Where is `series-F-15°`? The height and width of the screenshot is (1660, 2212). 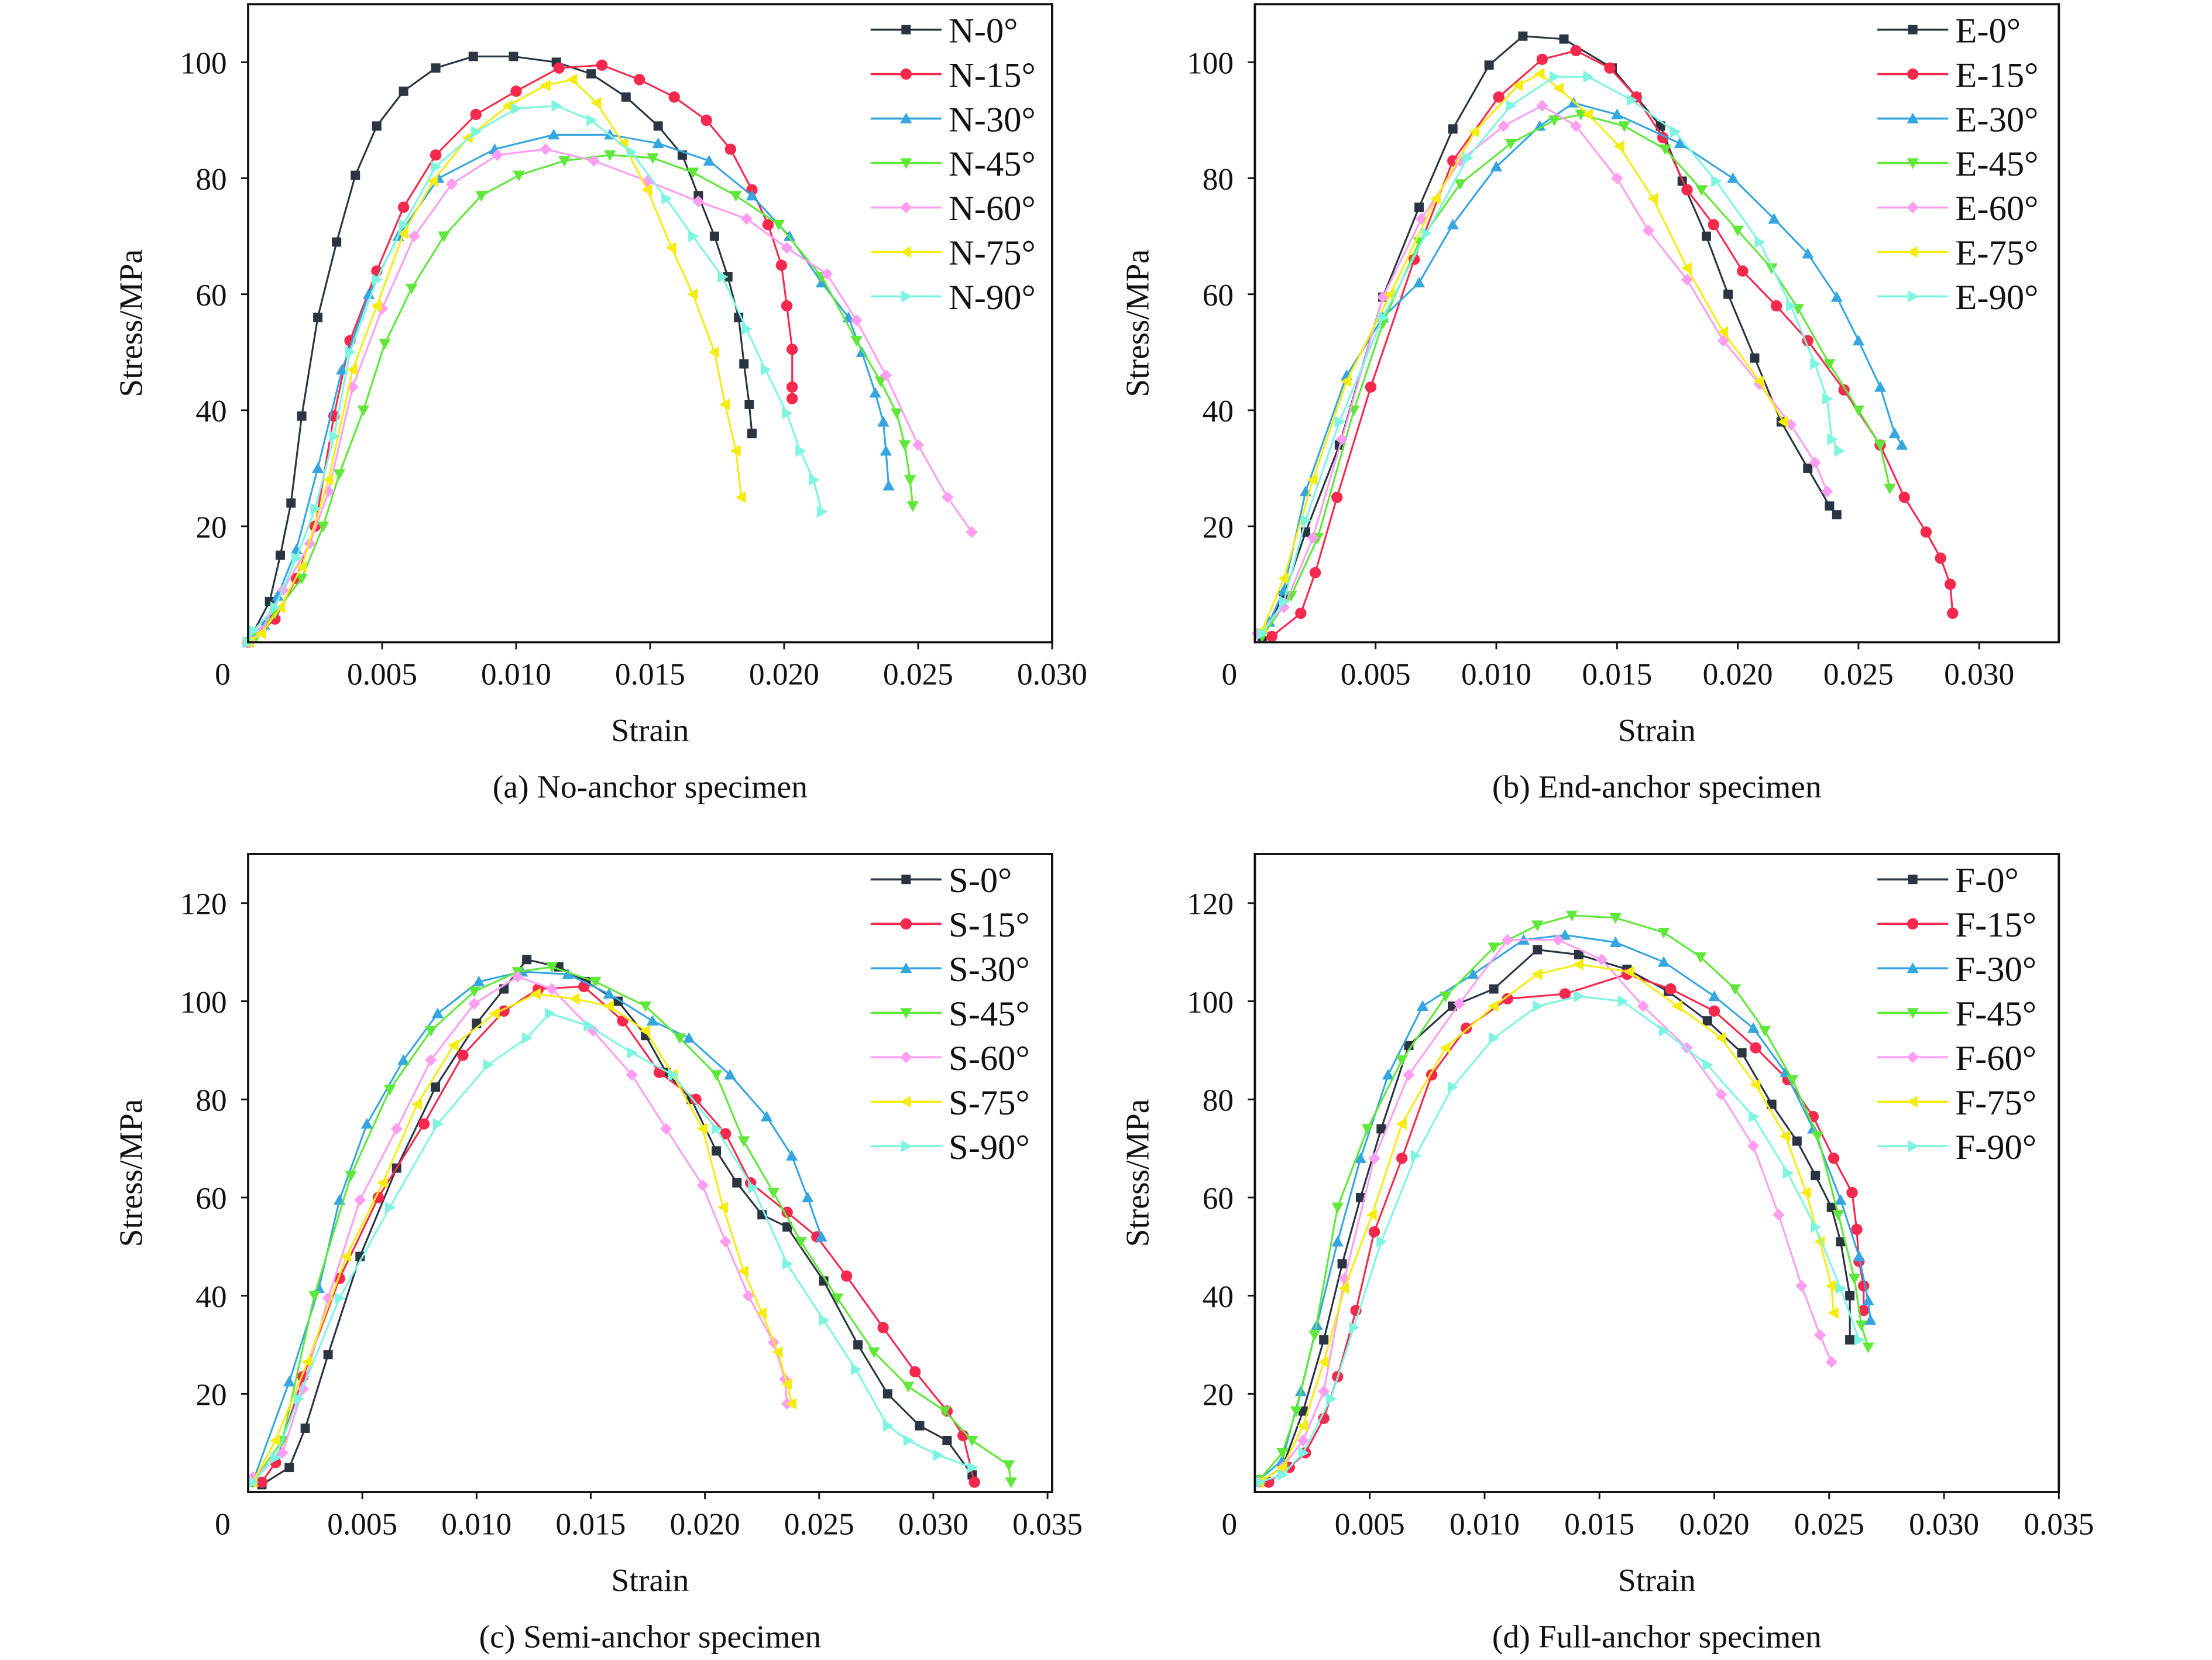 series-F-15° is located at coordinates (1566, 1228).